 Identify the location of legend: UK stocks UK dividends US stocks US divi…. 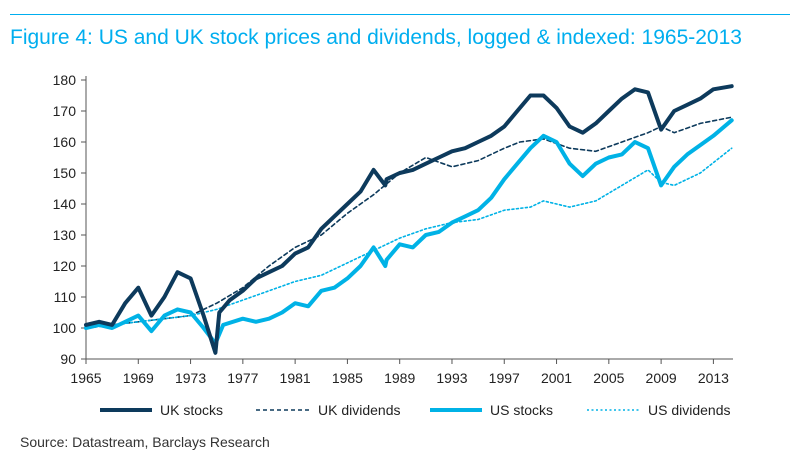
(415, 410).